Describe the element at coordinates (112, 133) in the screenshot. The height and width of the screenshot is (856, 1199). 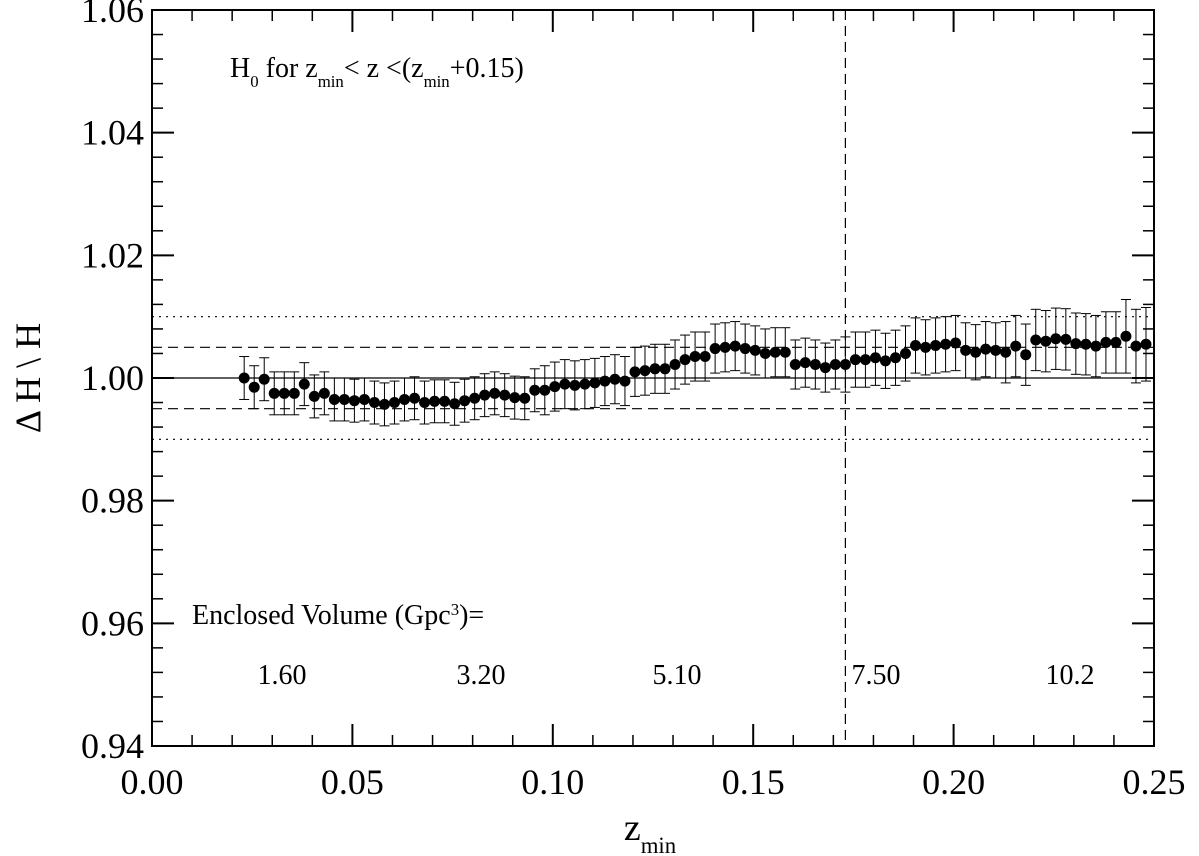
I see `y-tick-label: 1.04` at that location.